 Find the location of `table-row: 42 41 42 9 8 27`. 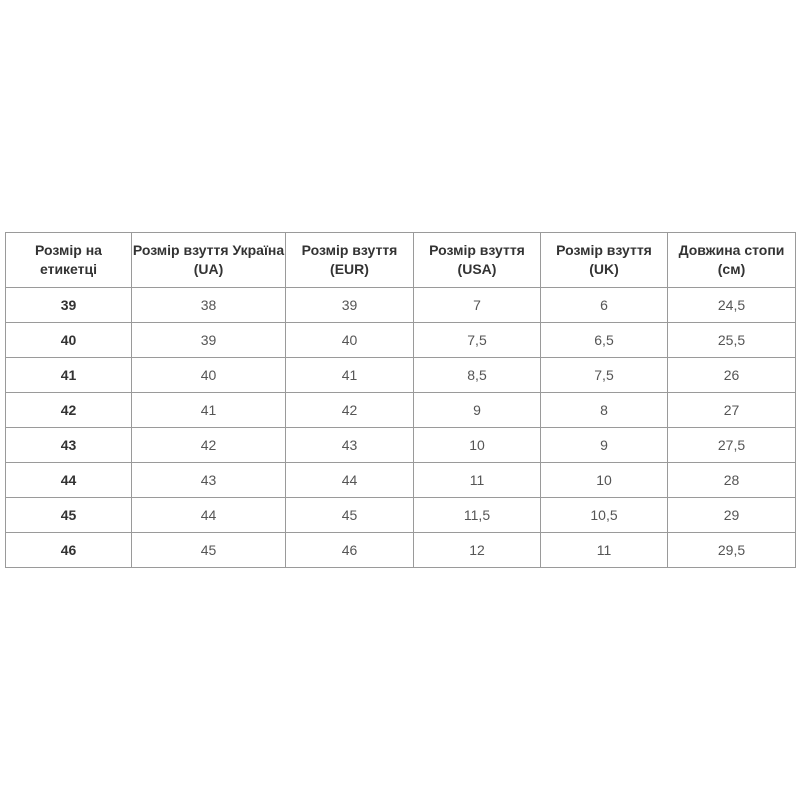

table-row: 42 41 42 9 8 27 is located at coordinates (400, 410).